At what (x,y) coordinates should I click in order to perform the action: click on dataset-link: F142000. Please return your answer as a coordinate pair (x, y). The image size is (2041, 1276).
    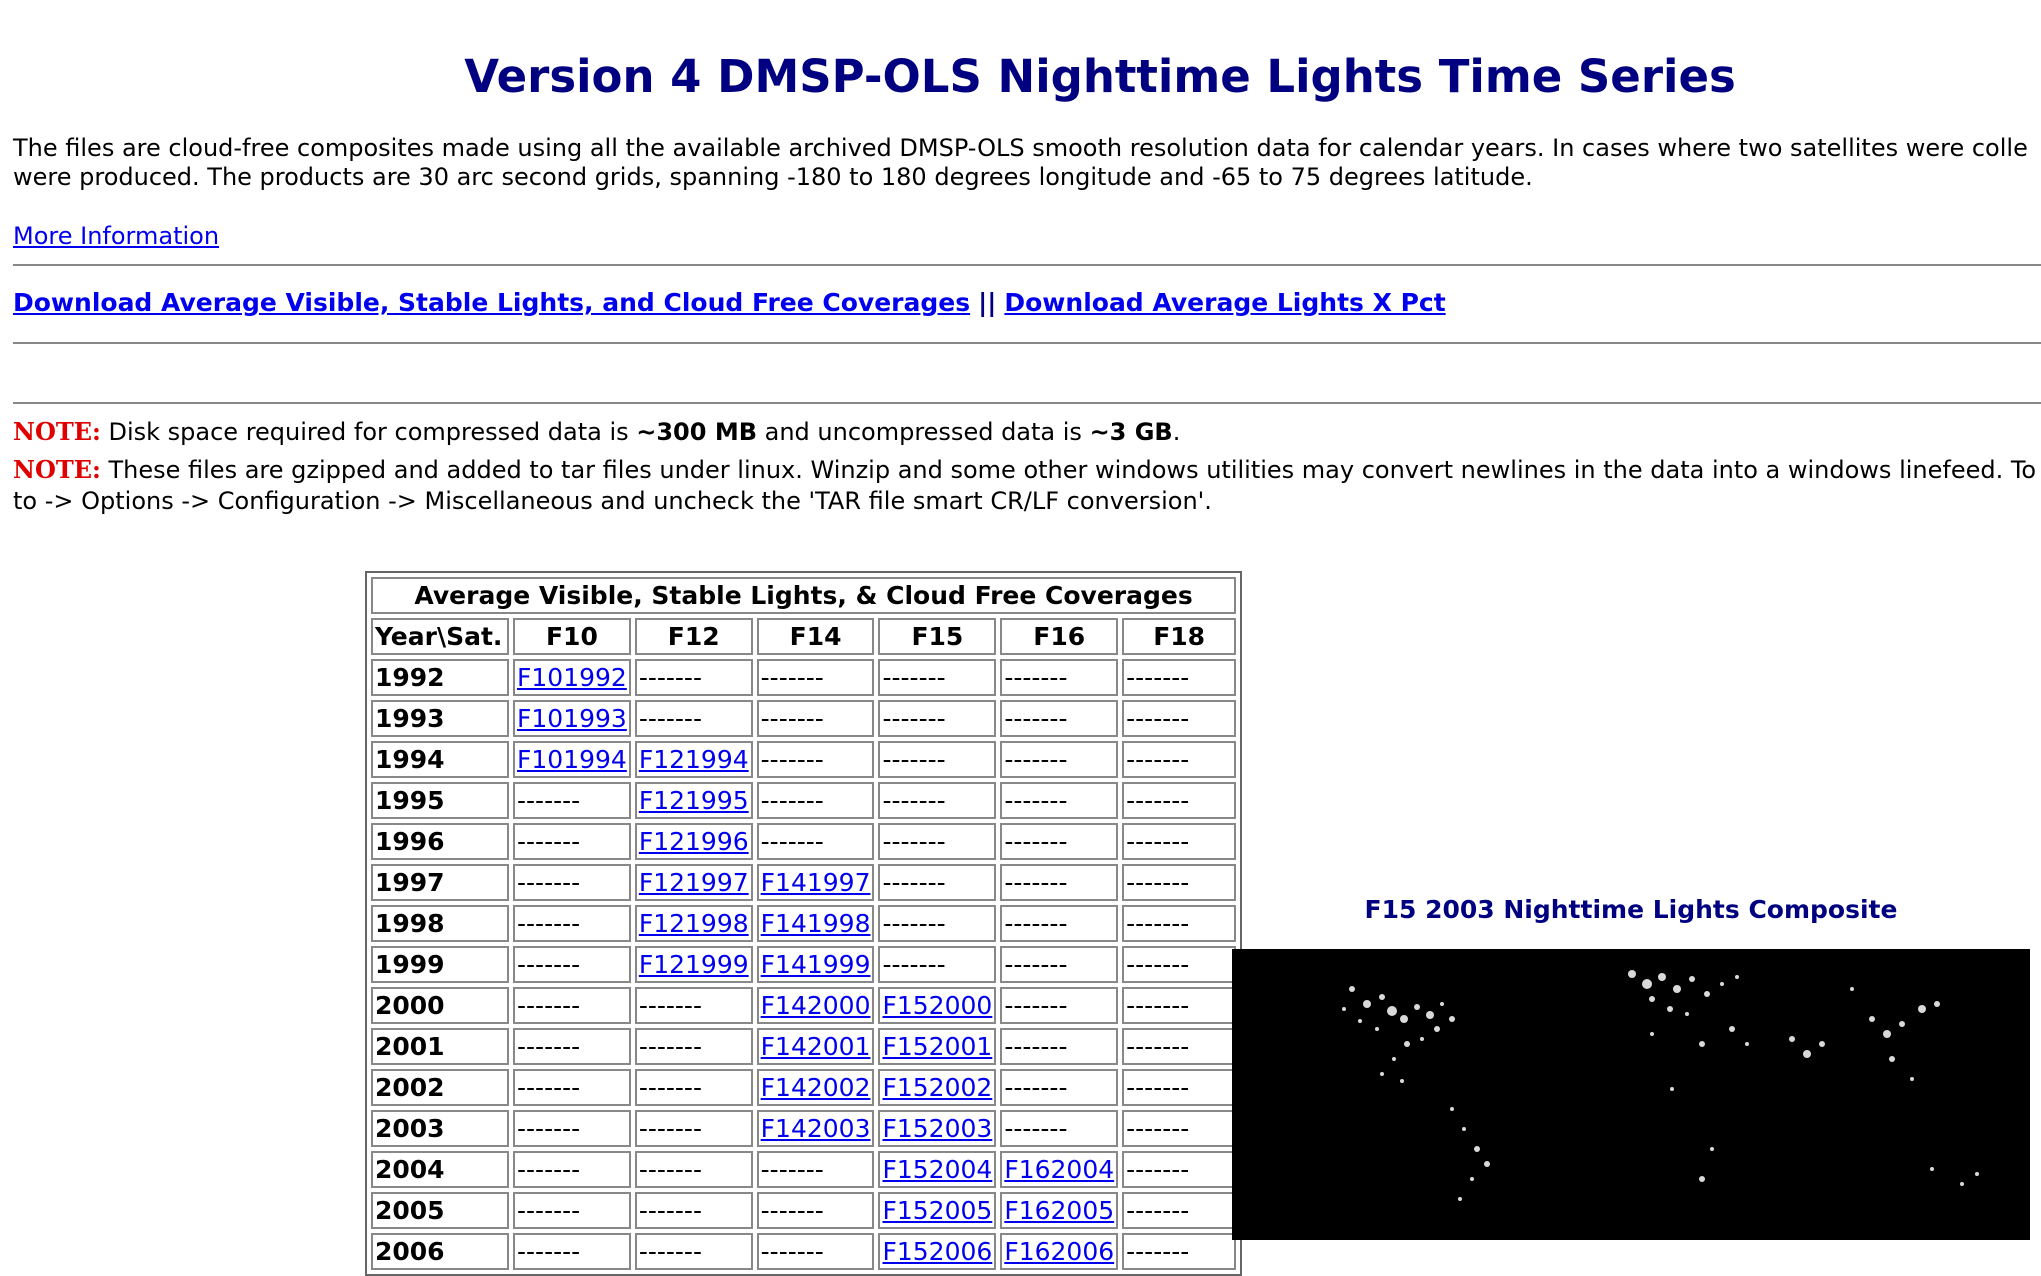
    Looking at the image, I should click on (815, 1005).